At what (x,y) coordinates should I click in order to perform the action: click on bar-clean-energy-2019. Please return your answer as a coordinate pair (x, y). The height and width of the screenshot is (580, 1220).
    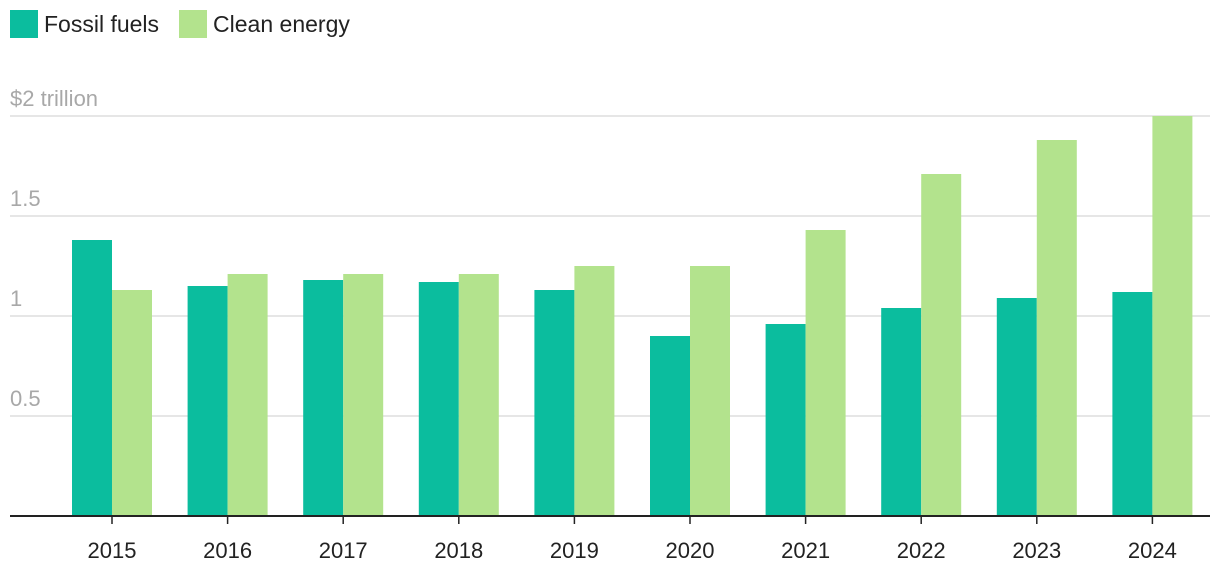
    Looking at the image, I should click on (594, 391).